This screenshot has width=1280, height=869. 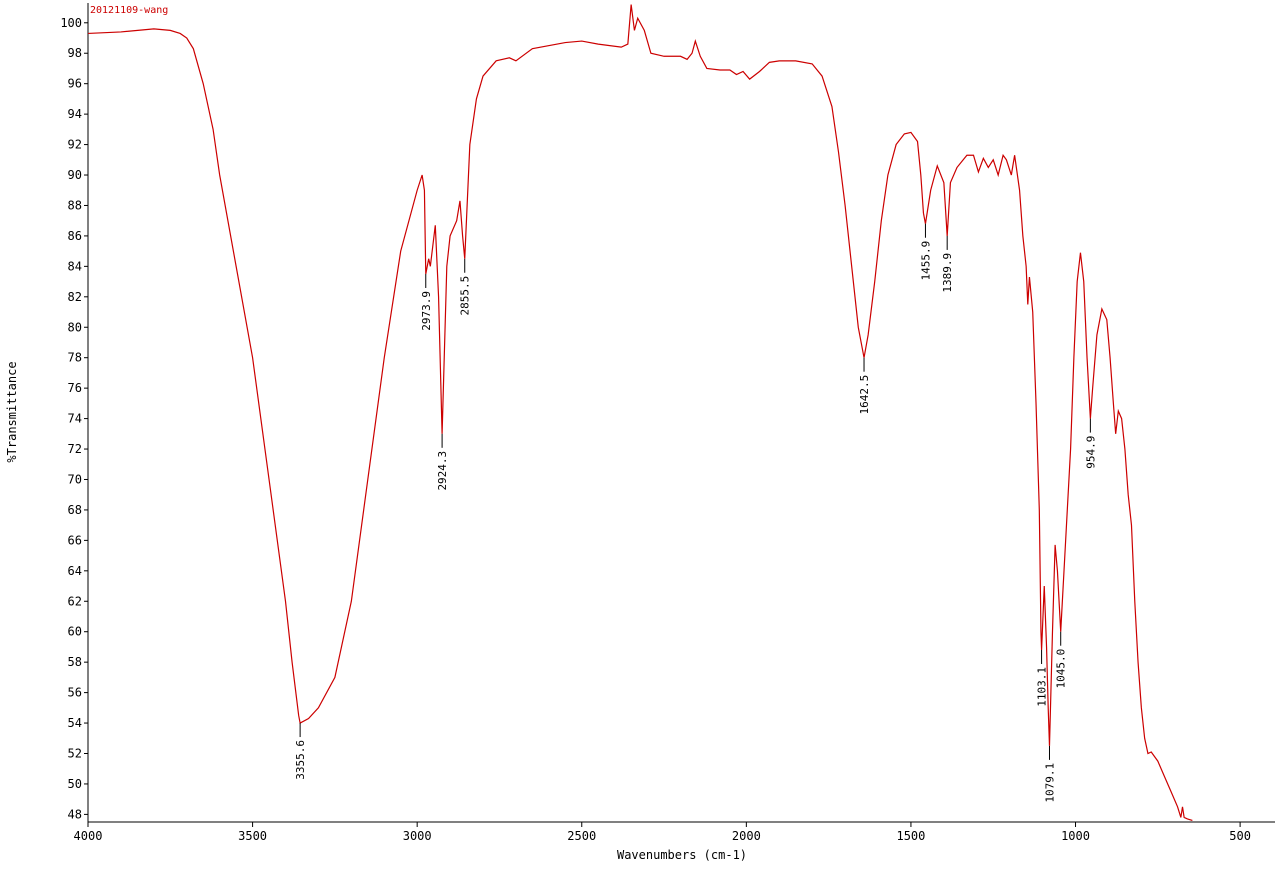 I want to click on y-tick-label: 54, so click(x=75, y=723).